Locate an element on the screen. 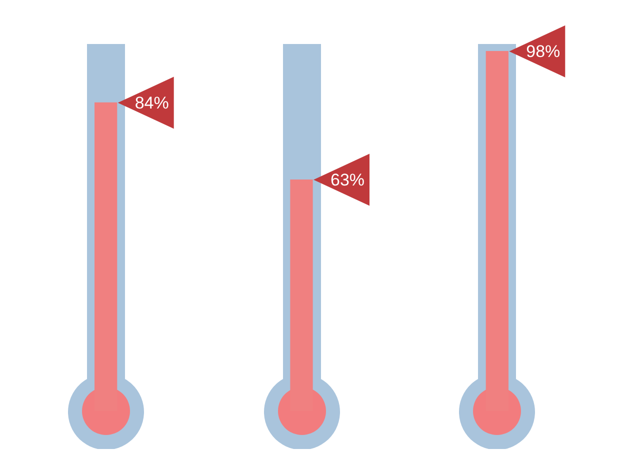  data-label: 84% is located at coordinates (151, 102).